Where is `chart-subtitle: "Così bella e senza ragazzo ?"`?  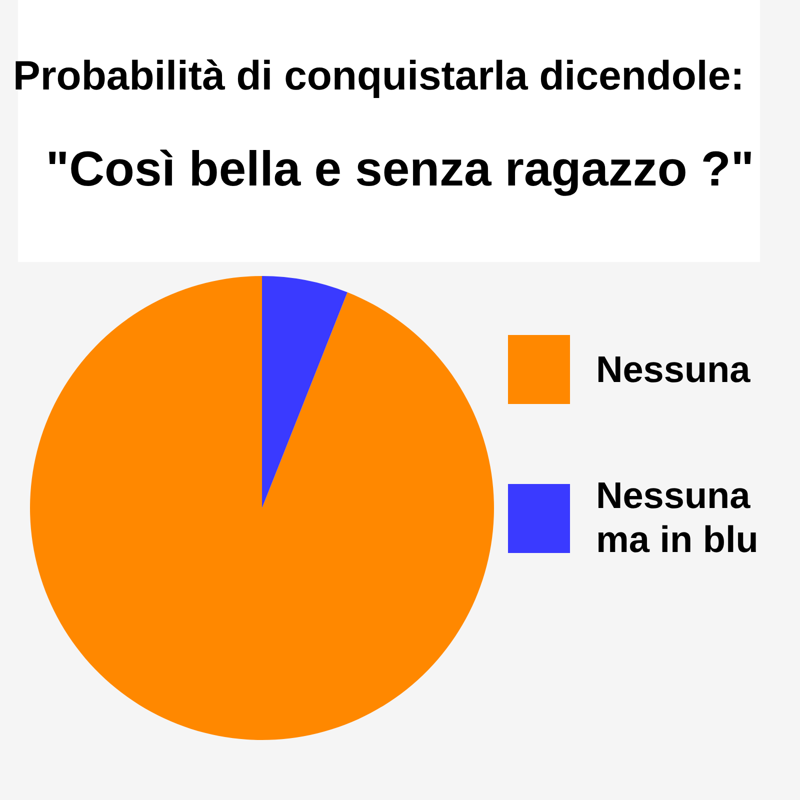 chart-subtitle: "Così bella e senza ragazzo ?" is located at coordinates (400, 169).